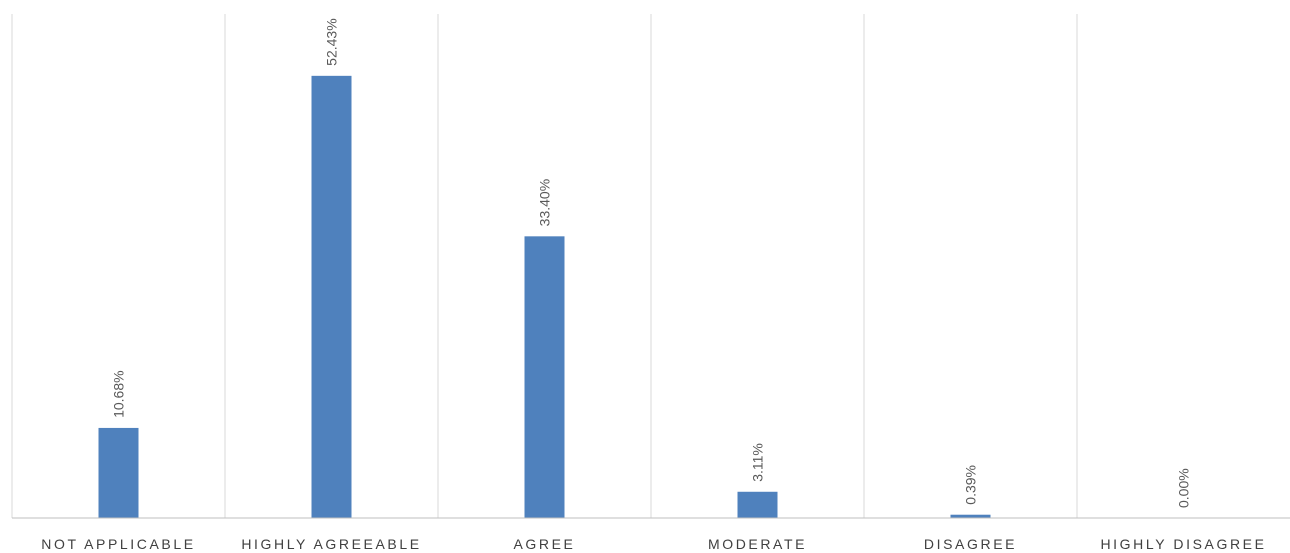 The height and width of the screenshot is (553, 1290). What do you see at coordinates (757, 544) in the screenshot?
I see `category-label-moderate: MODERATE` at bounding box center [757, 544].